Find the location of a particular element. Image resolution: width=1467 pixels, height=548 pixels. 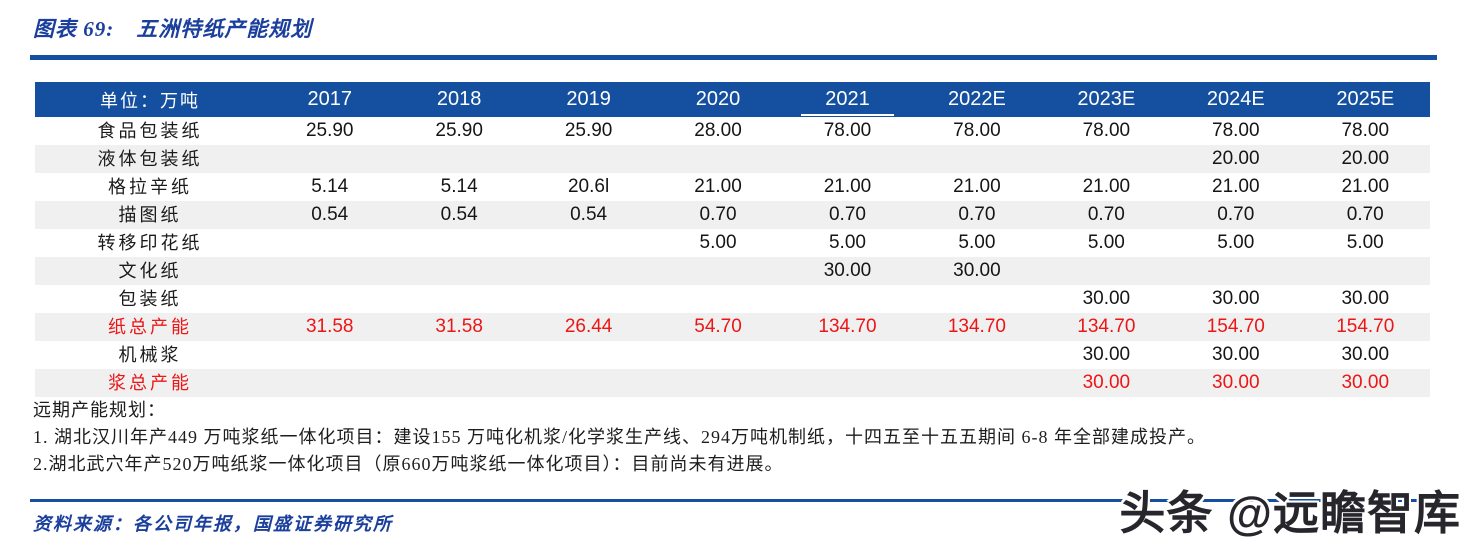

column-header-2018: 2018 is located at coordinates (459, 99).